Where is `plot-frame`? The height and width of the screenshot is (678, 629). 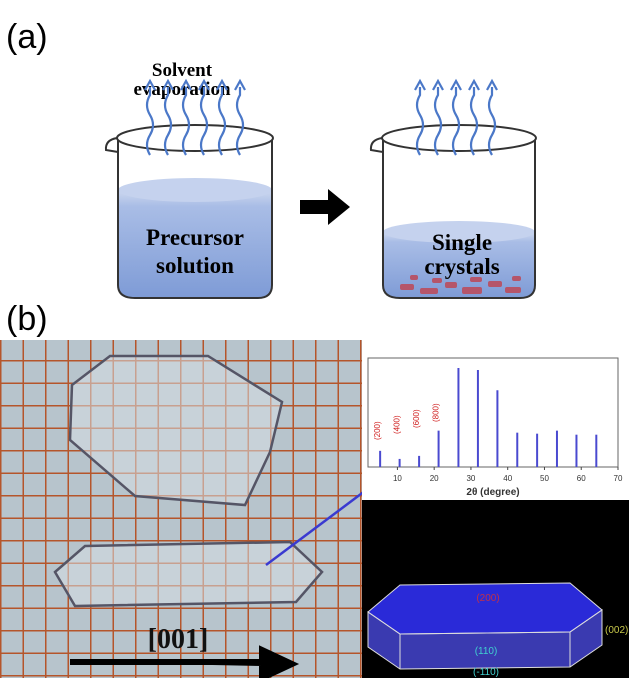 plot-frame is located at coordinates (493, 412).